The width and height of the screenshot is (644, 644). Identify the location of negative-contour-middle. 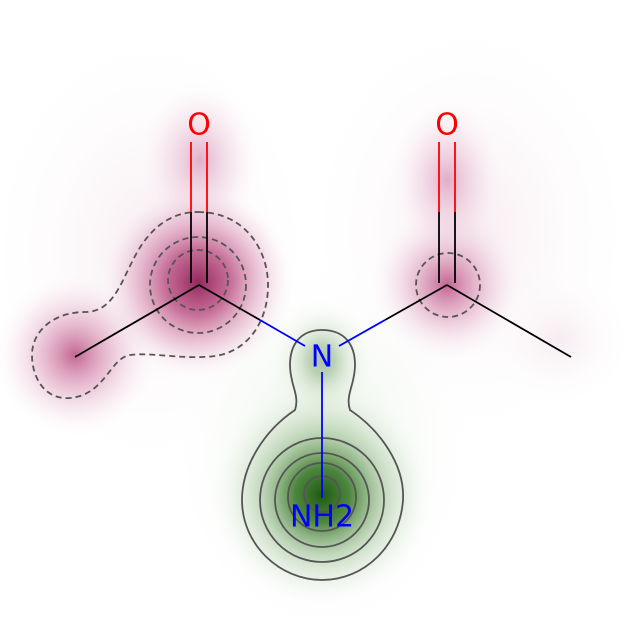
(198, 285).